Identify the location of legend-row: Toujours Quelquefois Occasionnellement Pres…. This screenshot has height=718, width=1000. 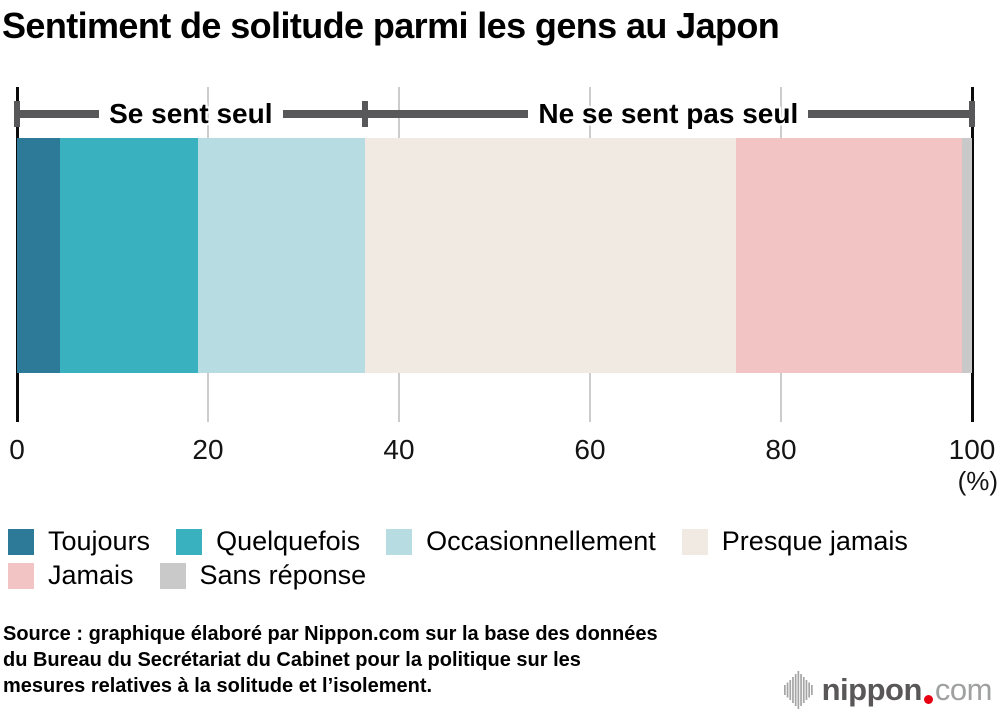
(458, 541).